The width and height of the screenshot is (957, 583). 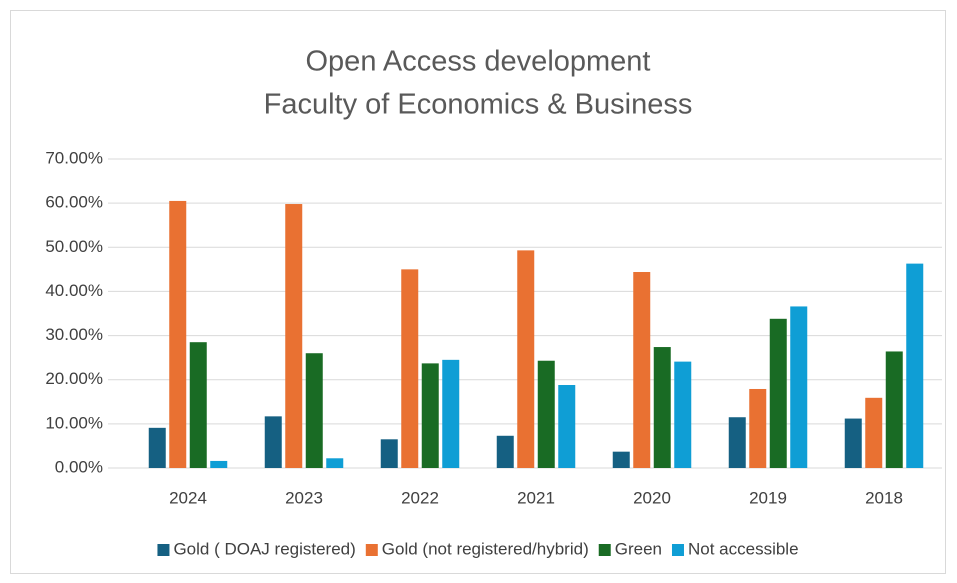 What do you see at coordinates (74, 157) in the screenshot?
I see `y-tick-label: 70.00%` at bounding box center [74, 157].